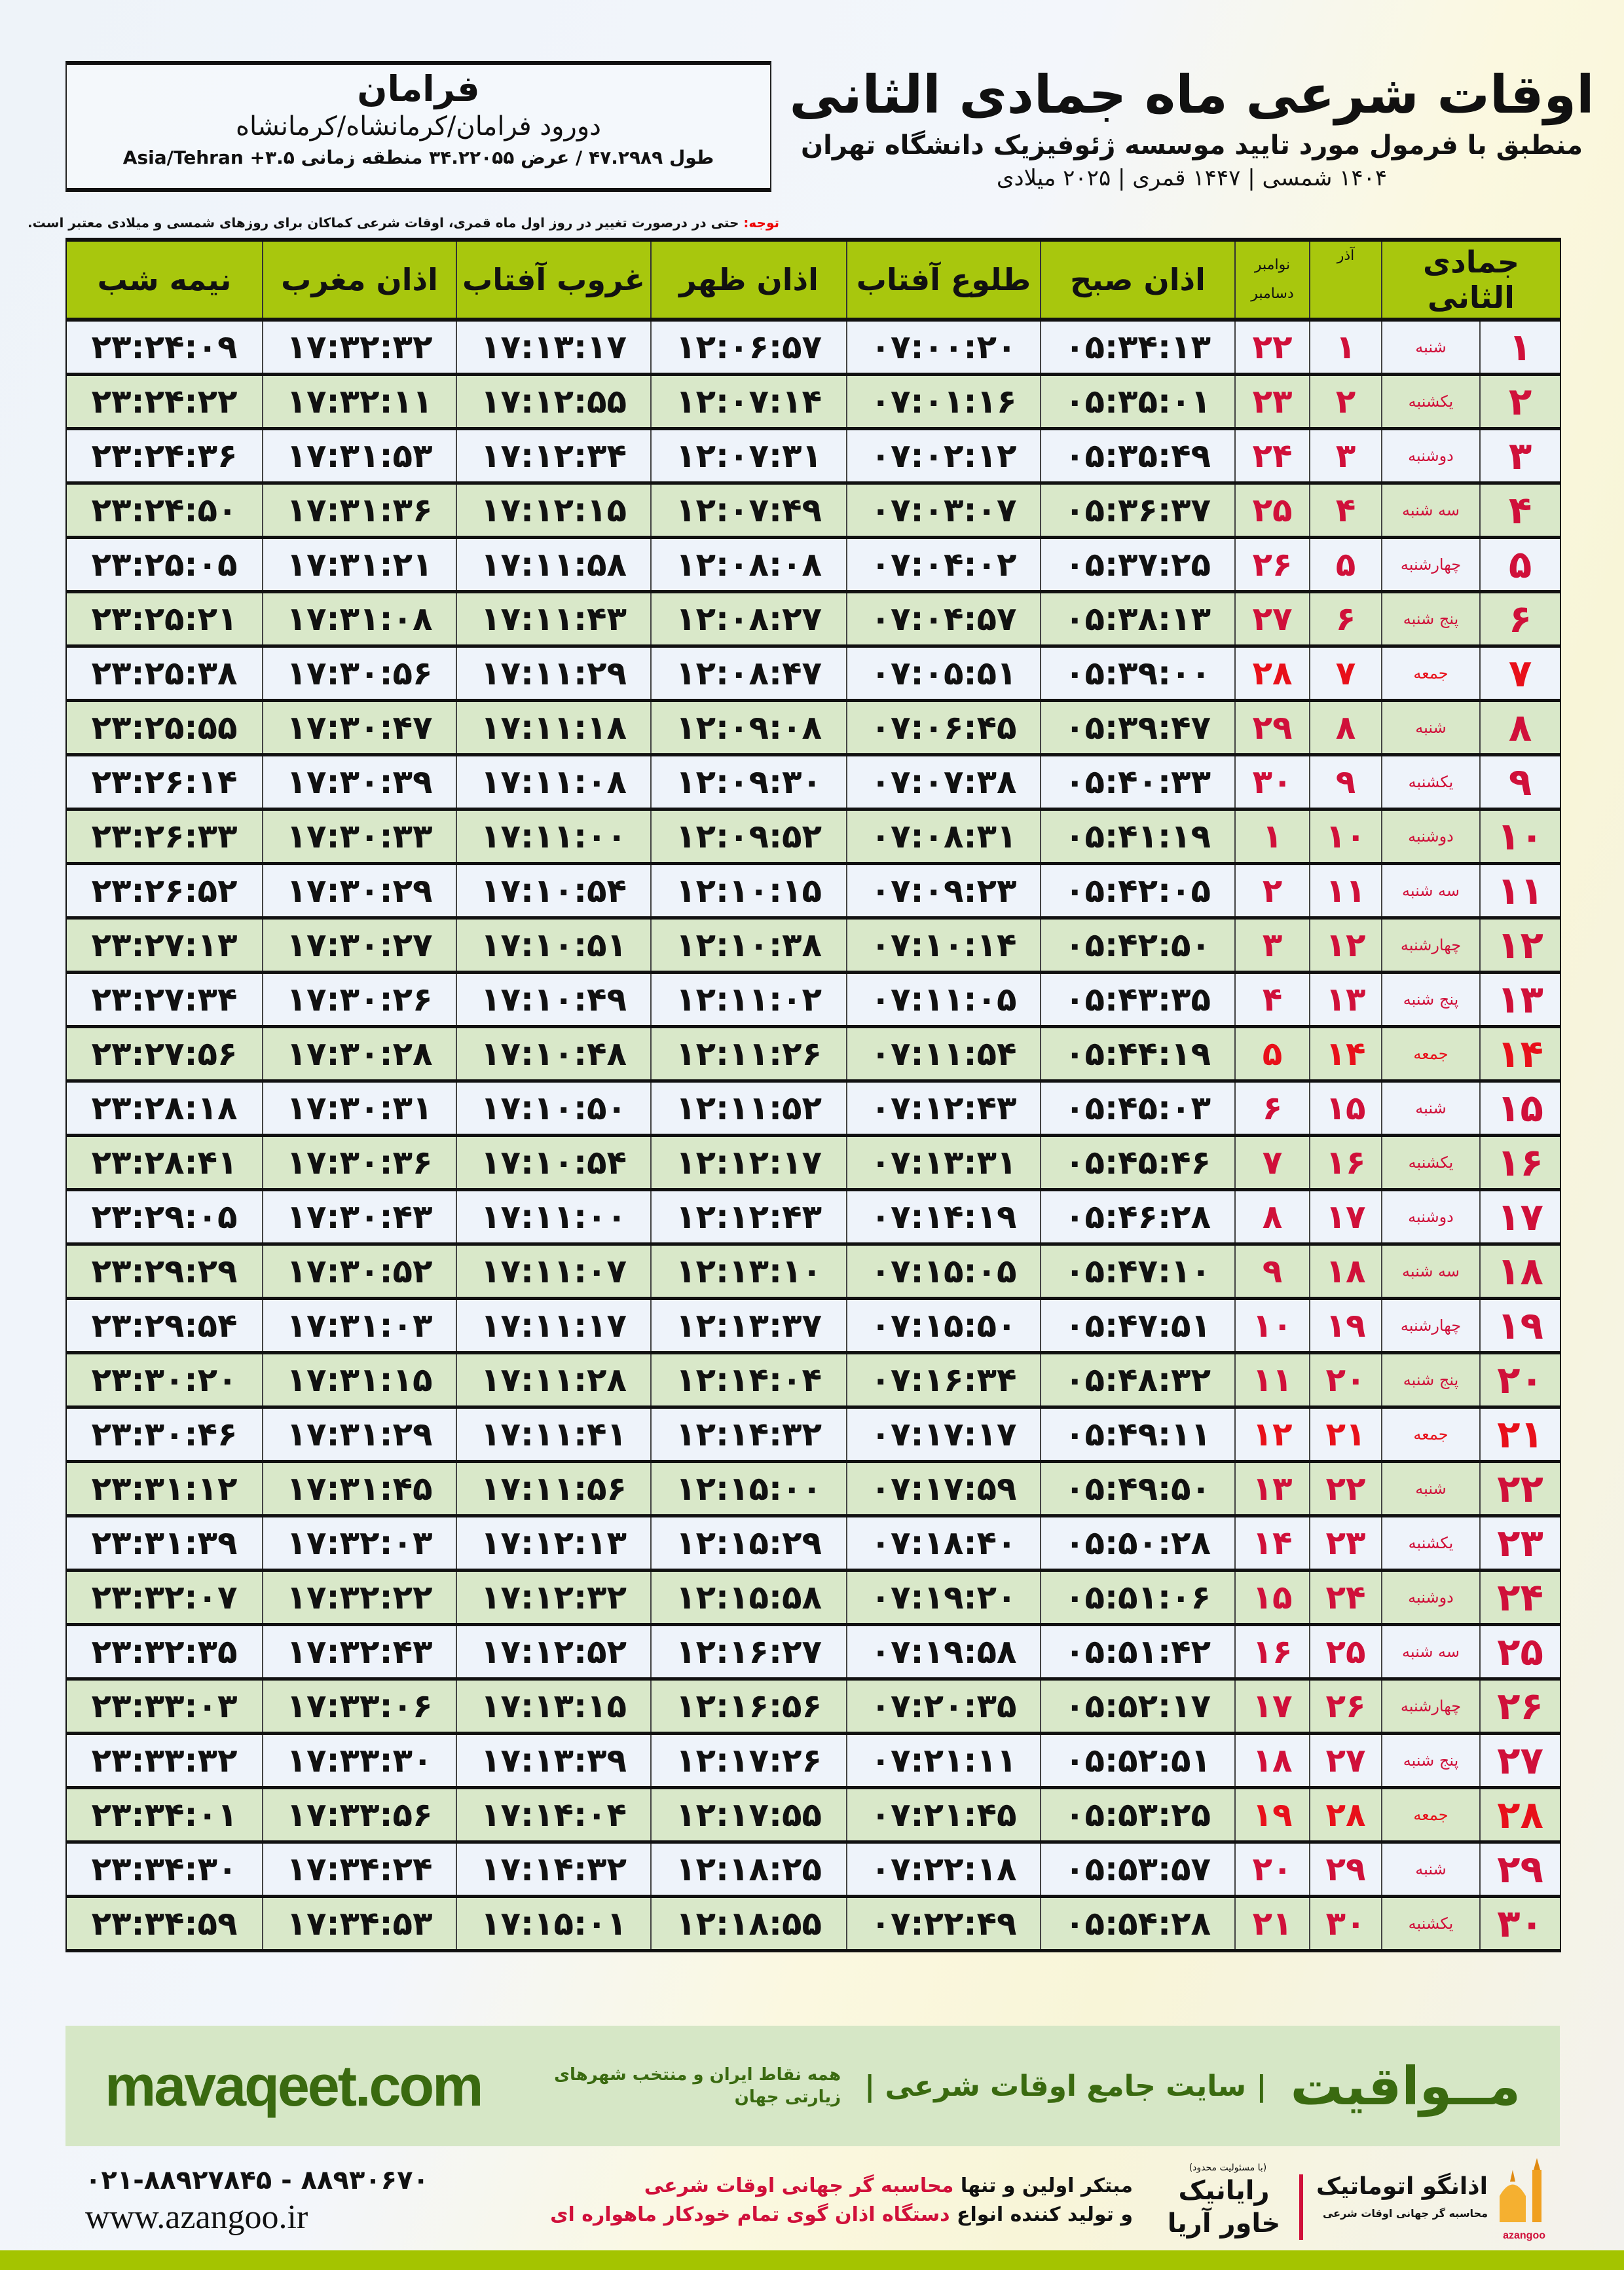 The width and height of the screenshot is (1624, 2270). I want to click on shamsi-day: ۲۰, so click(1345, 1380).